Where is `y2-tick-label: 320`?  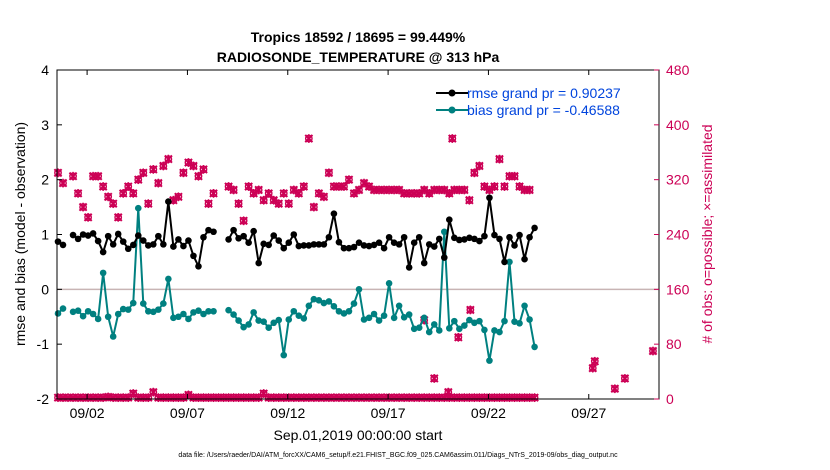
y2-tick-label: 320 is located at coordinates (678, 180).